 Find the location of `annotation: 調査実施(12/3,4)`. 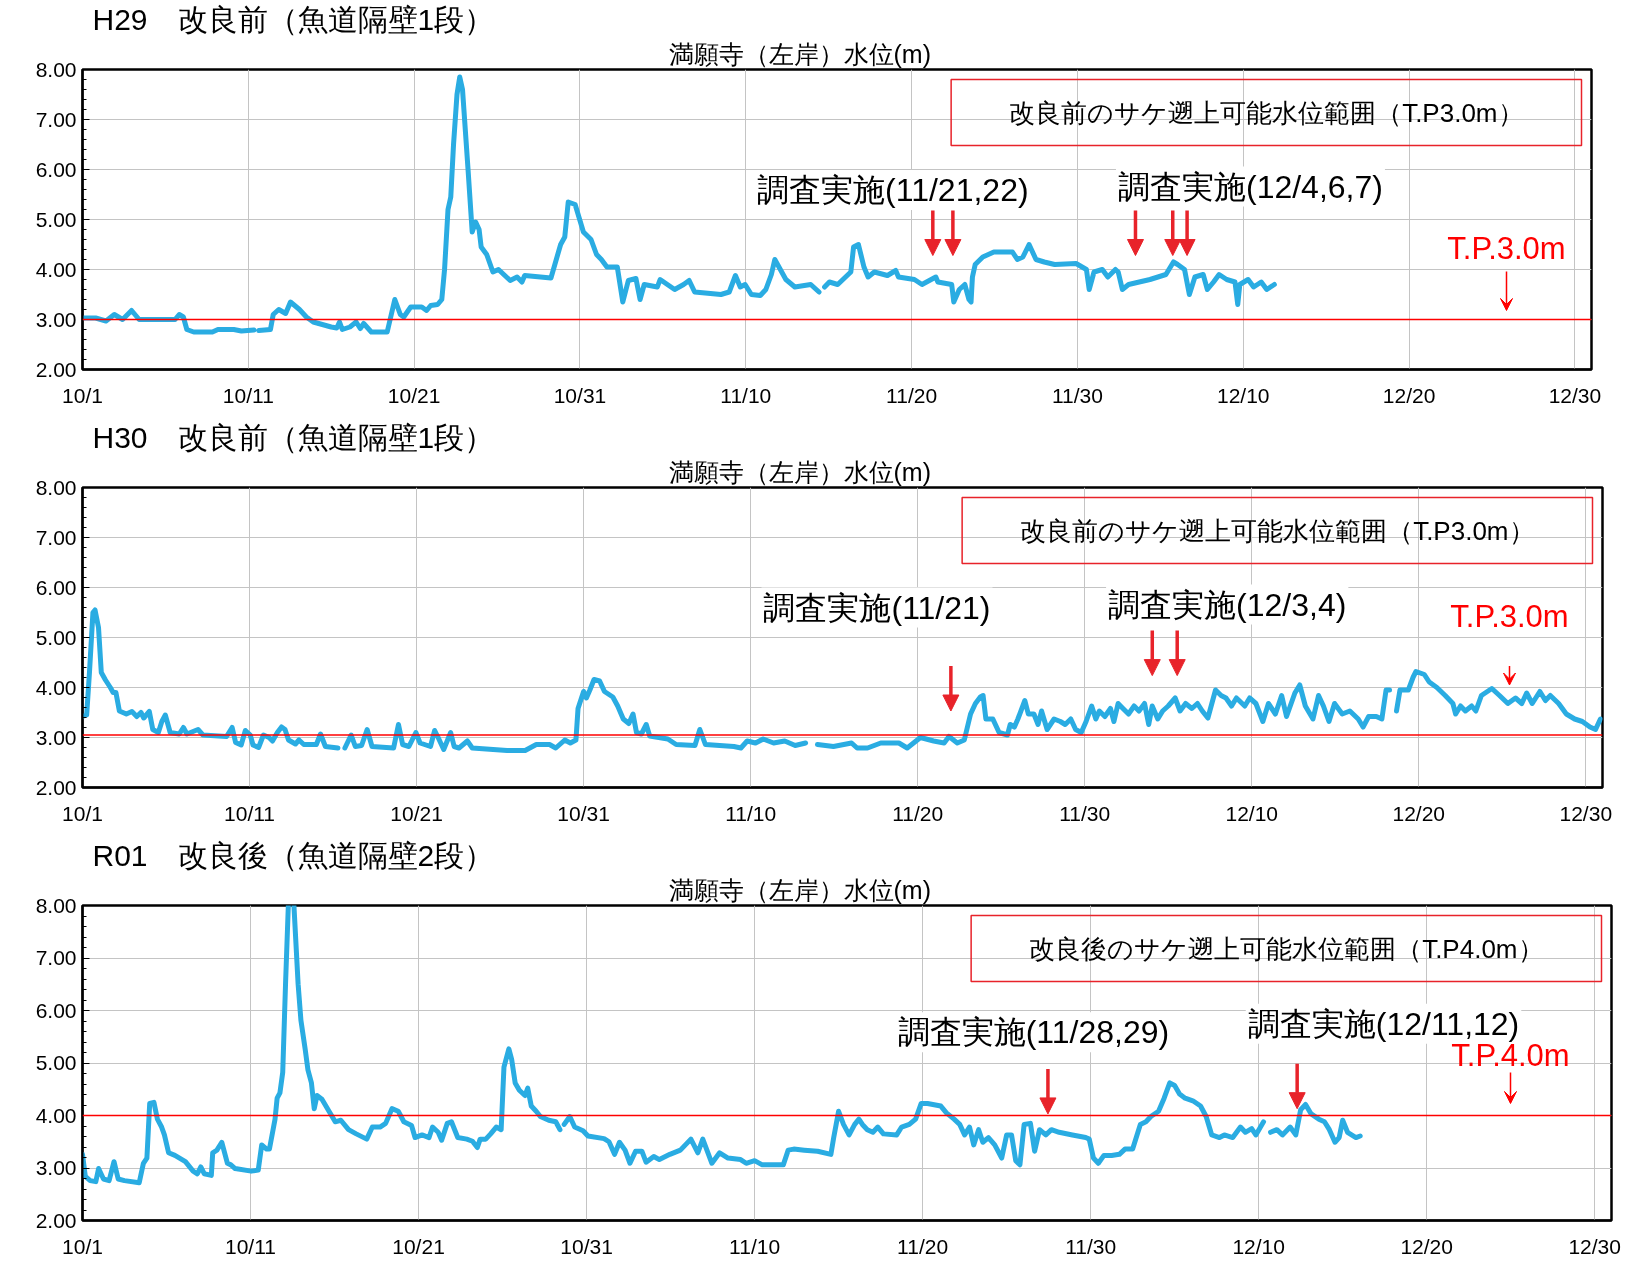

annotation: 調査実施(12/3,4) is located at coordinates (1227, 604).